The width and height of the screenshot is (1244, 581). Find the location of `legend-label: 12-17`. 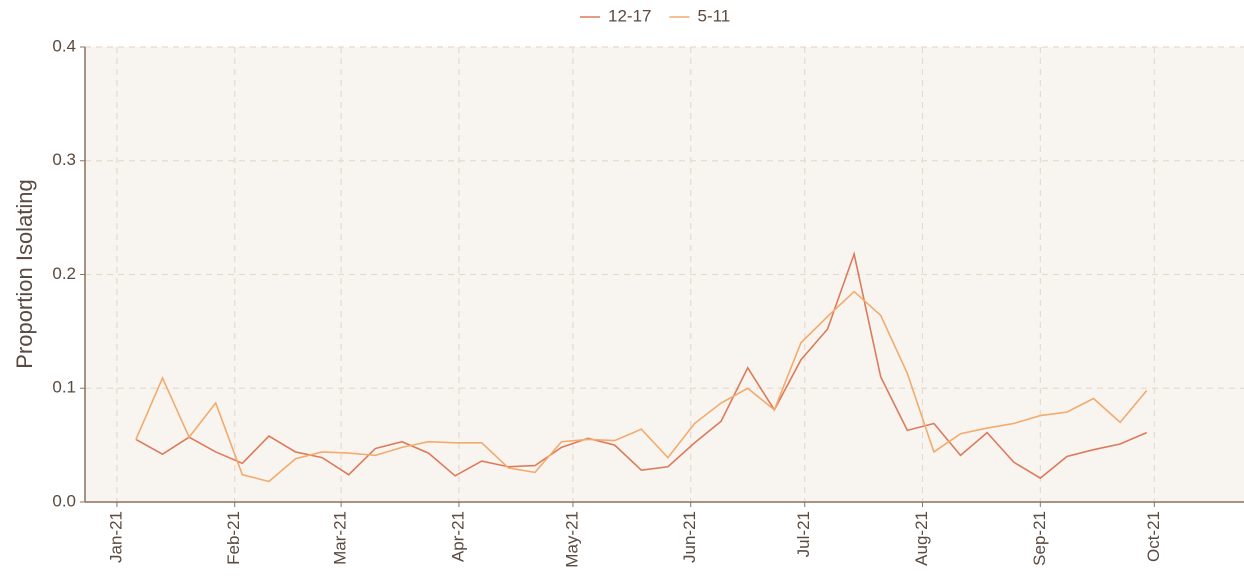

legend-label: 12-17 is located at coordinates (629, 15).